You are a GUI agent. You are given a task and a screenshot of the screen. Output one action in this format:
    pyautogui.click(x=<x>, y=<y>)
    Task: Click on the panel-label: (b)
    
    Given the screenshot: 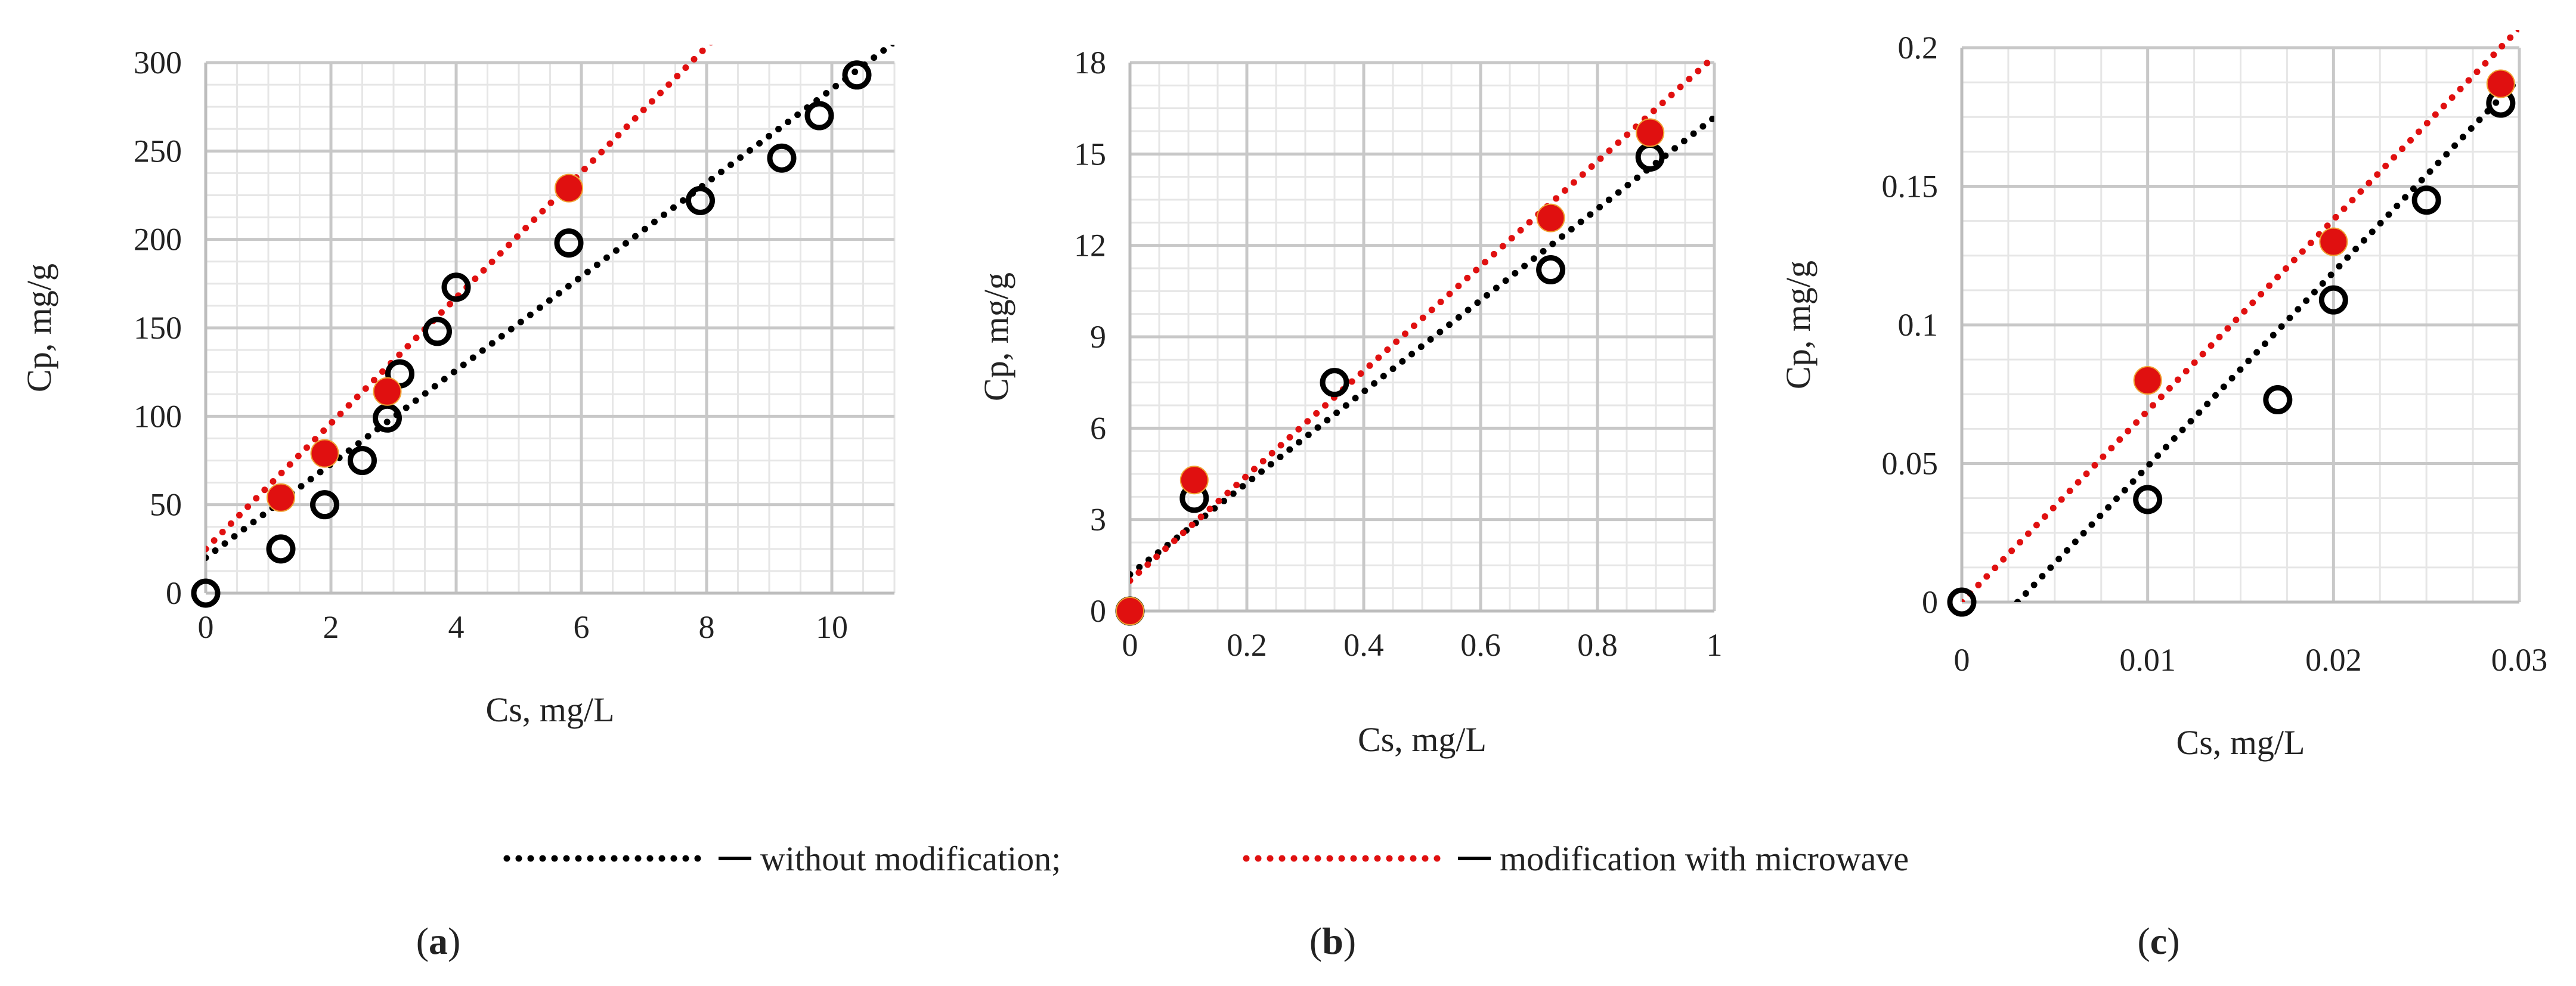 What is the action you would take?
    pyautogui.click(x=1333, y=941)
    